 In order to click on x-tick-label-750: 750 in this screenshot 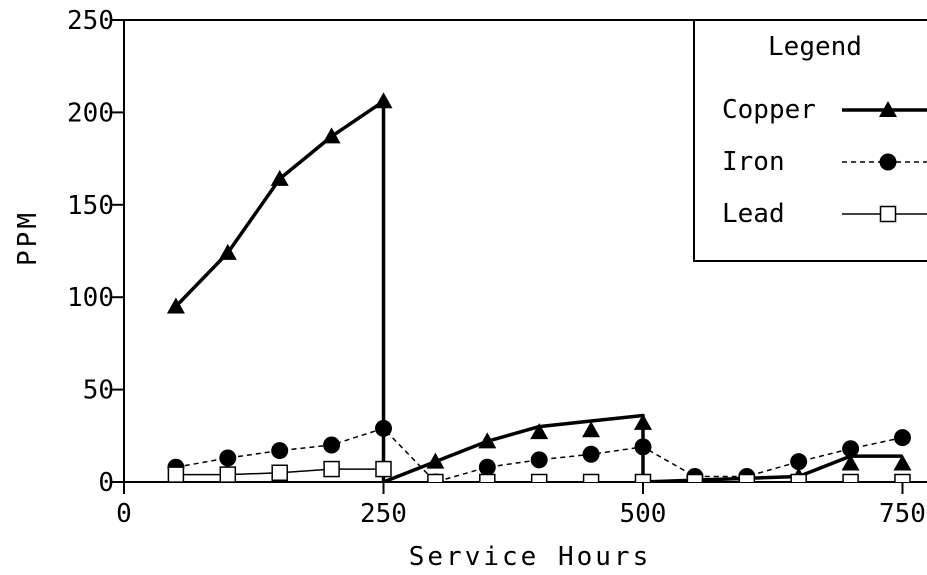, I will do `click(902, 514)`.